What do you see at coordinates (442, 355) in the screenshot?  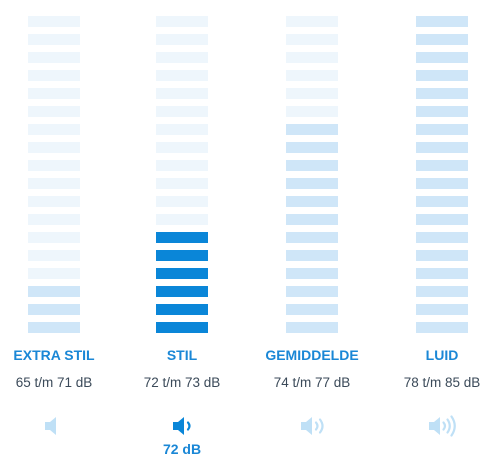 I see `level-label: LUID` at bounding box center [442, 355].